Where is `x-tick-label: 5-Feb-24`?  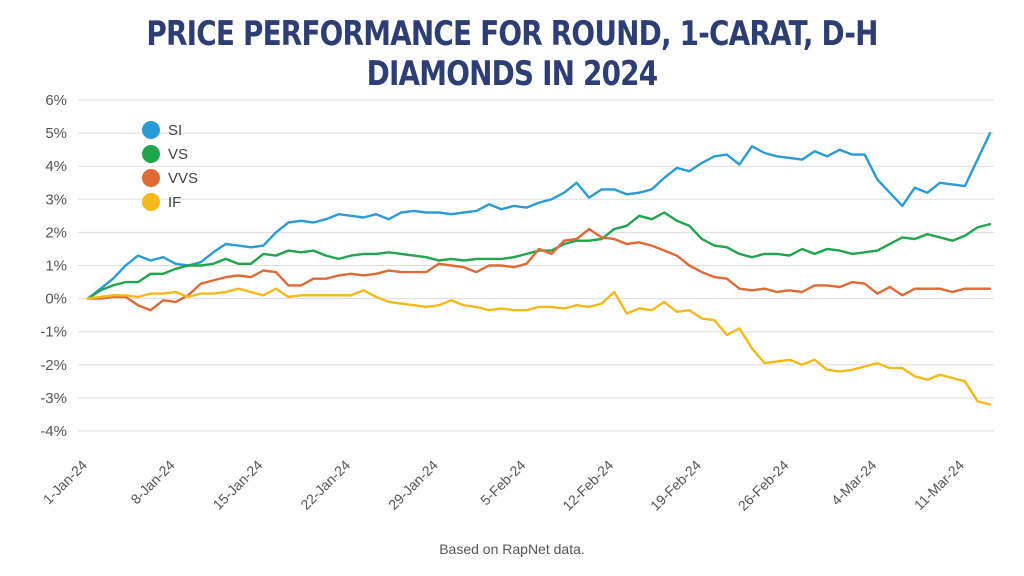 x-tick-label: 5-Feb-24 is located at coordinates (503, 483).